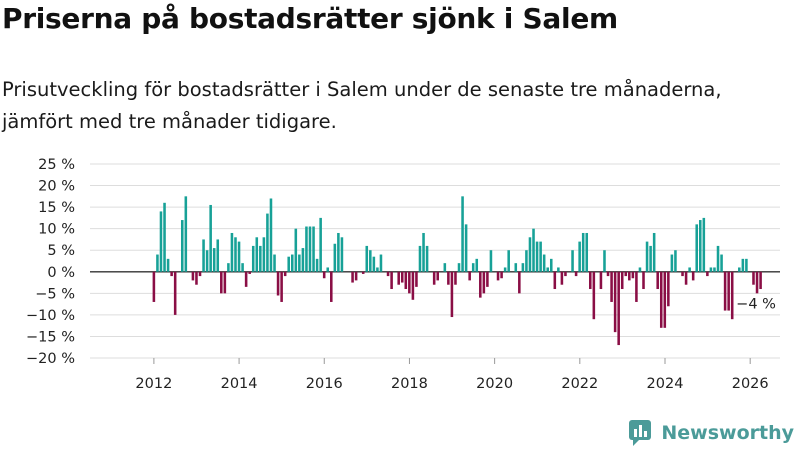 The width and height of the screenshot is (800, 450). I want to click on x-tick-label: 2022, so click(579, 384).